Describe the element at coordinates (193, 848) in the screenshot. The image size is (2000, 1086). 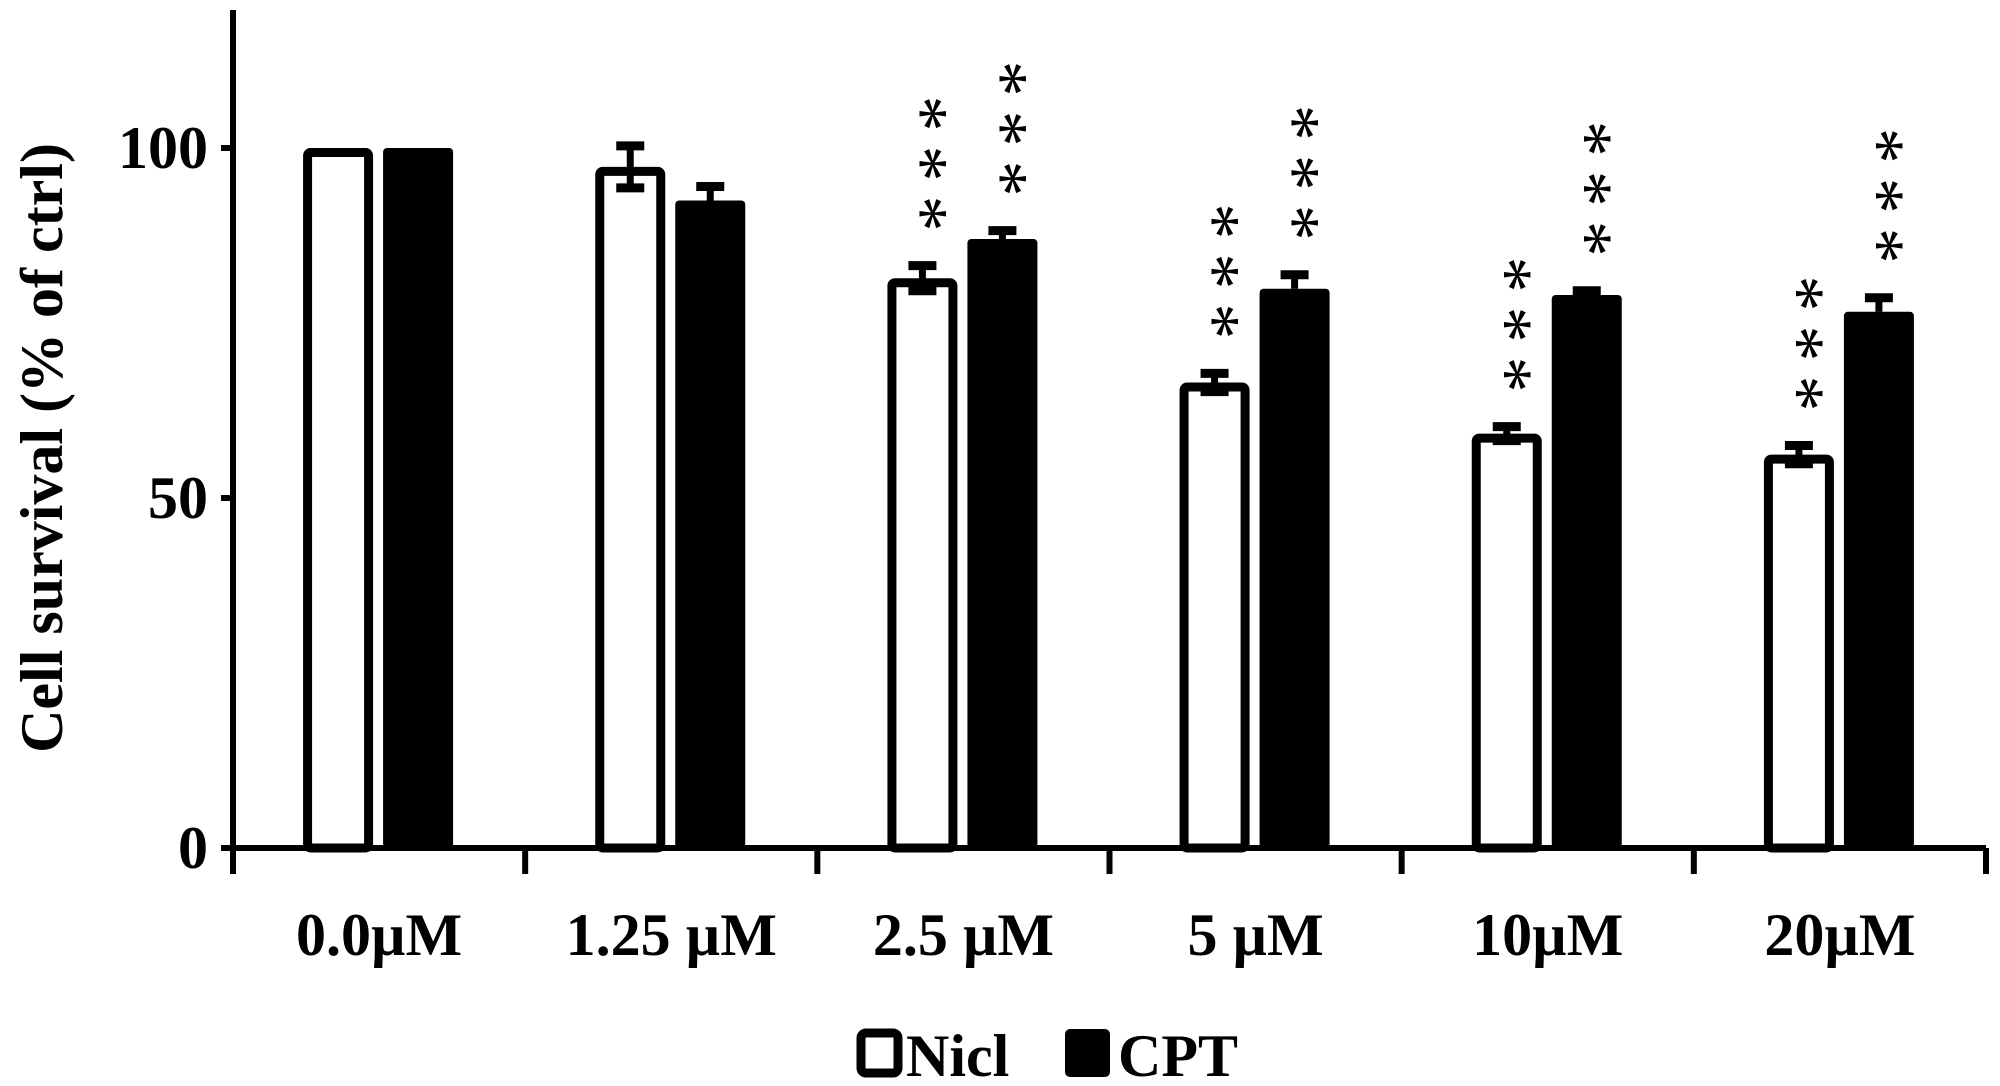
I see `y-tick-label: 0` at that location.